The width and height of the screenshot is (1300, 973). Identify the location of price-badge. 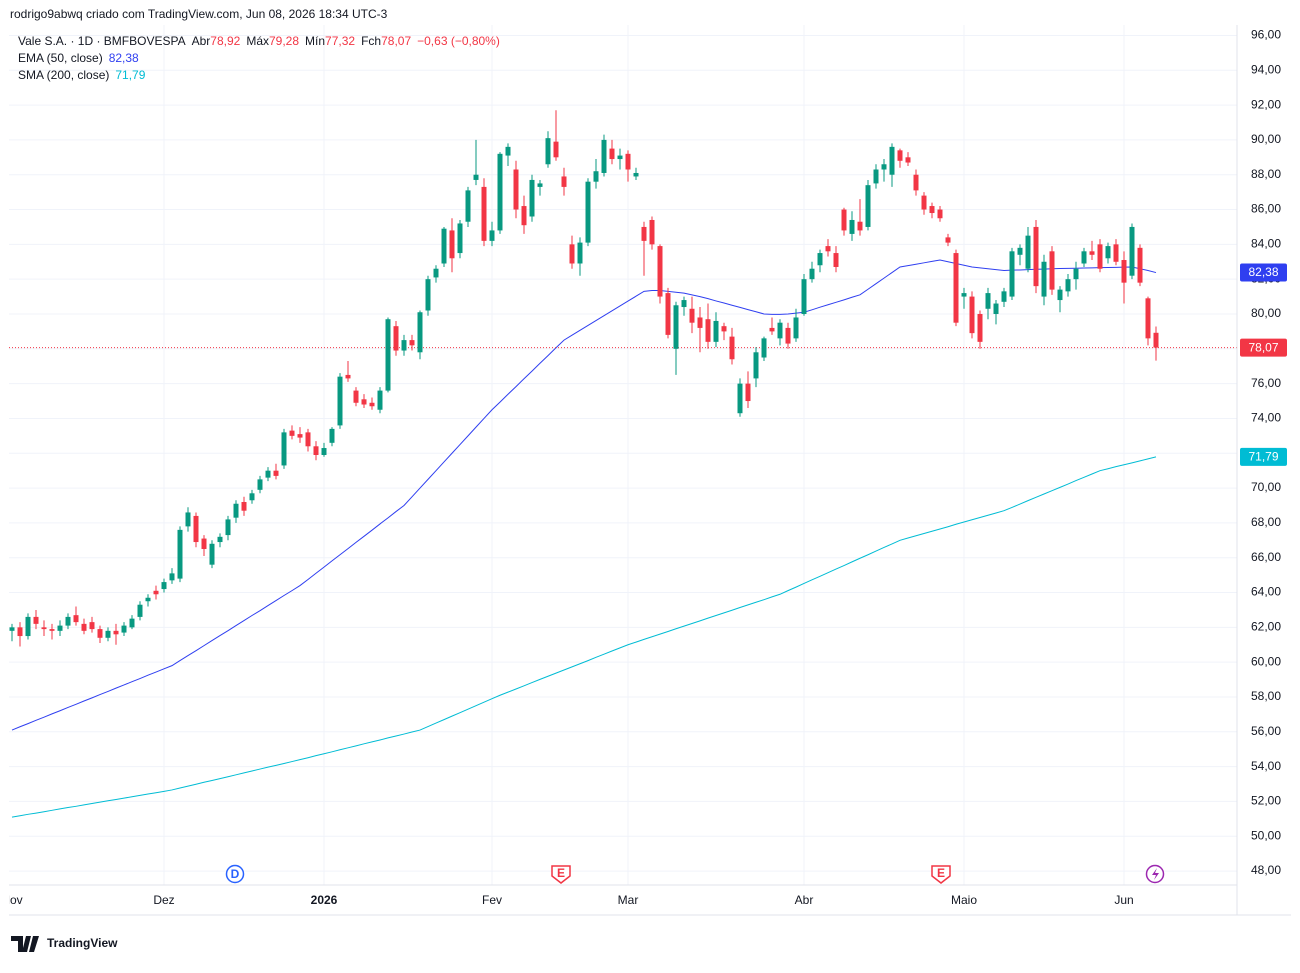
(1263, 347).